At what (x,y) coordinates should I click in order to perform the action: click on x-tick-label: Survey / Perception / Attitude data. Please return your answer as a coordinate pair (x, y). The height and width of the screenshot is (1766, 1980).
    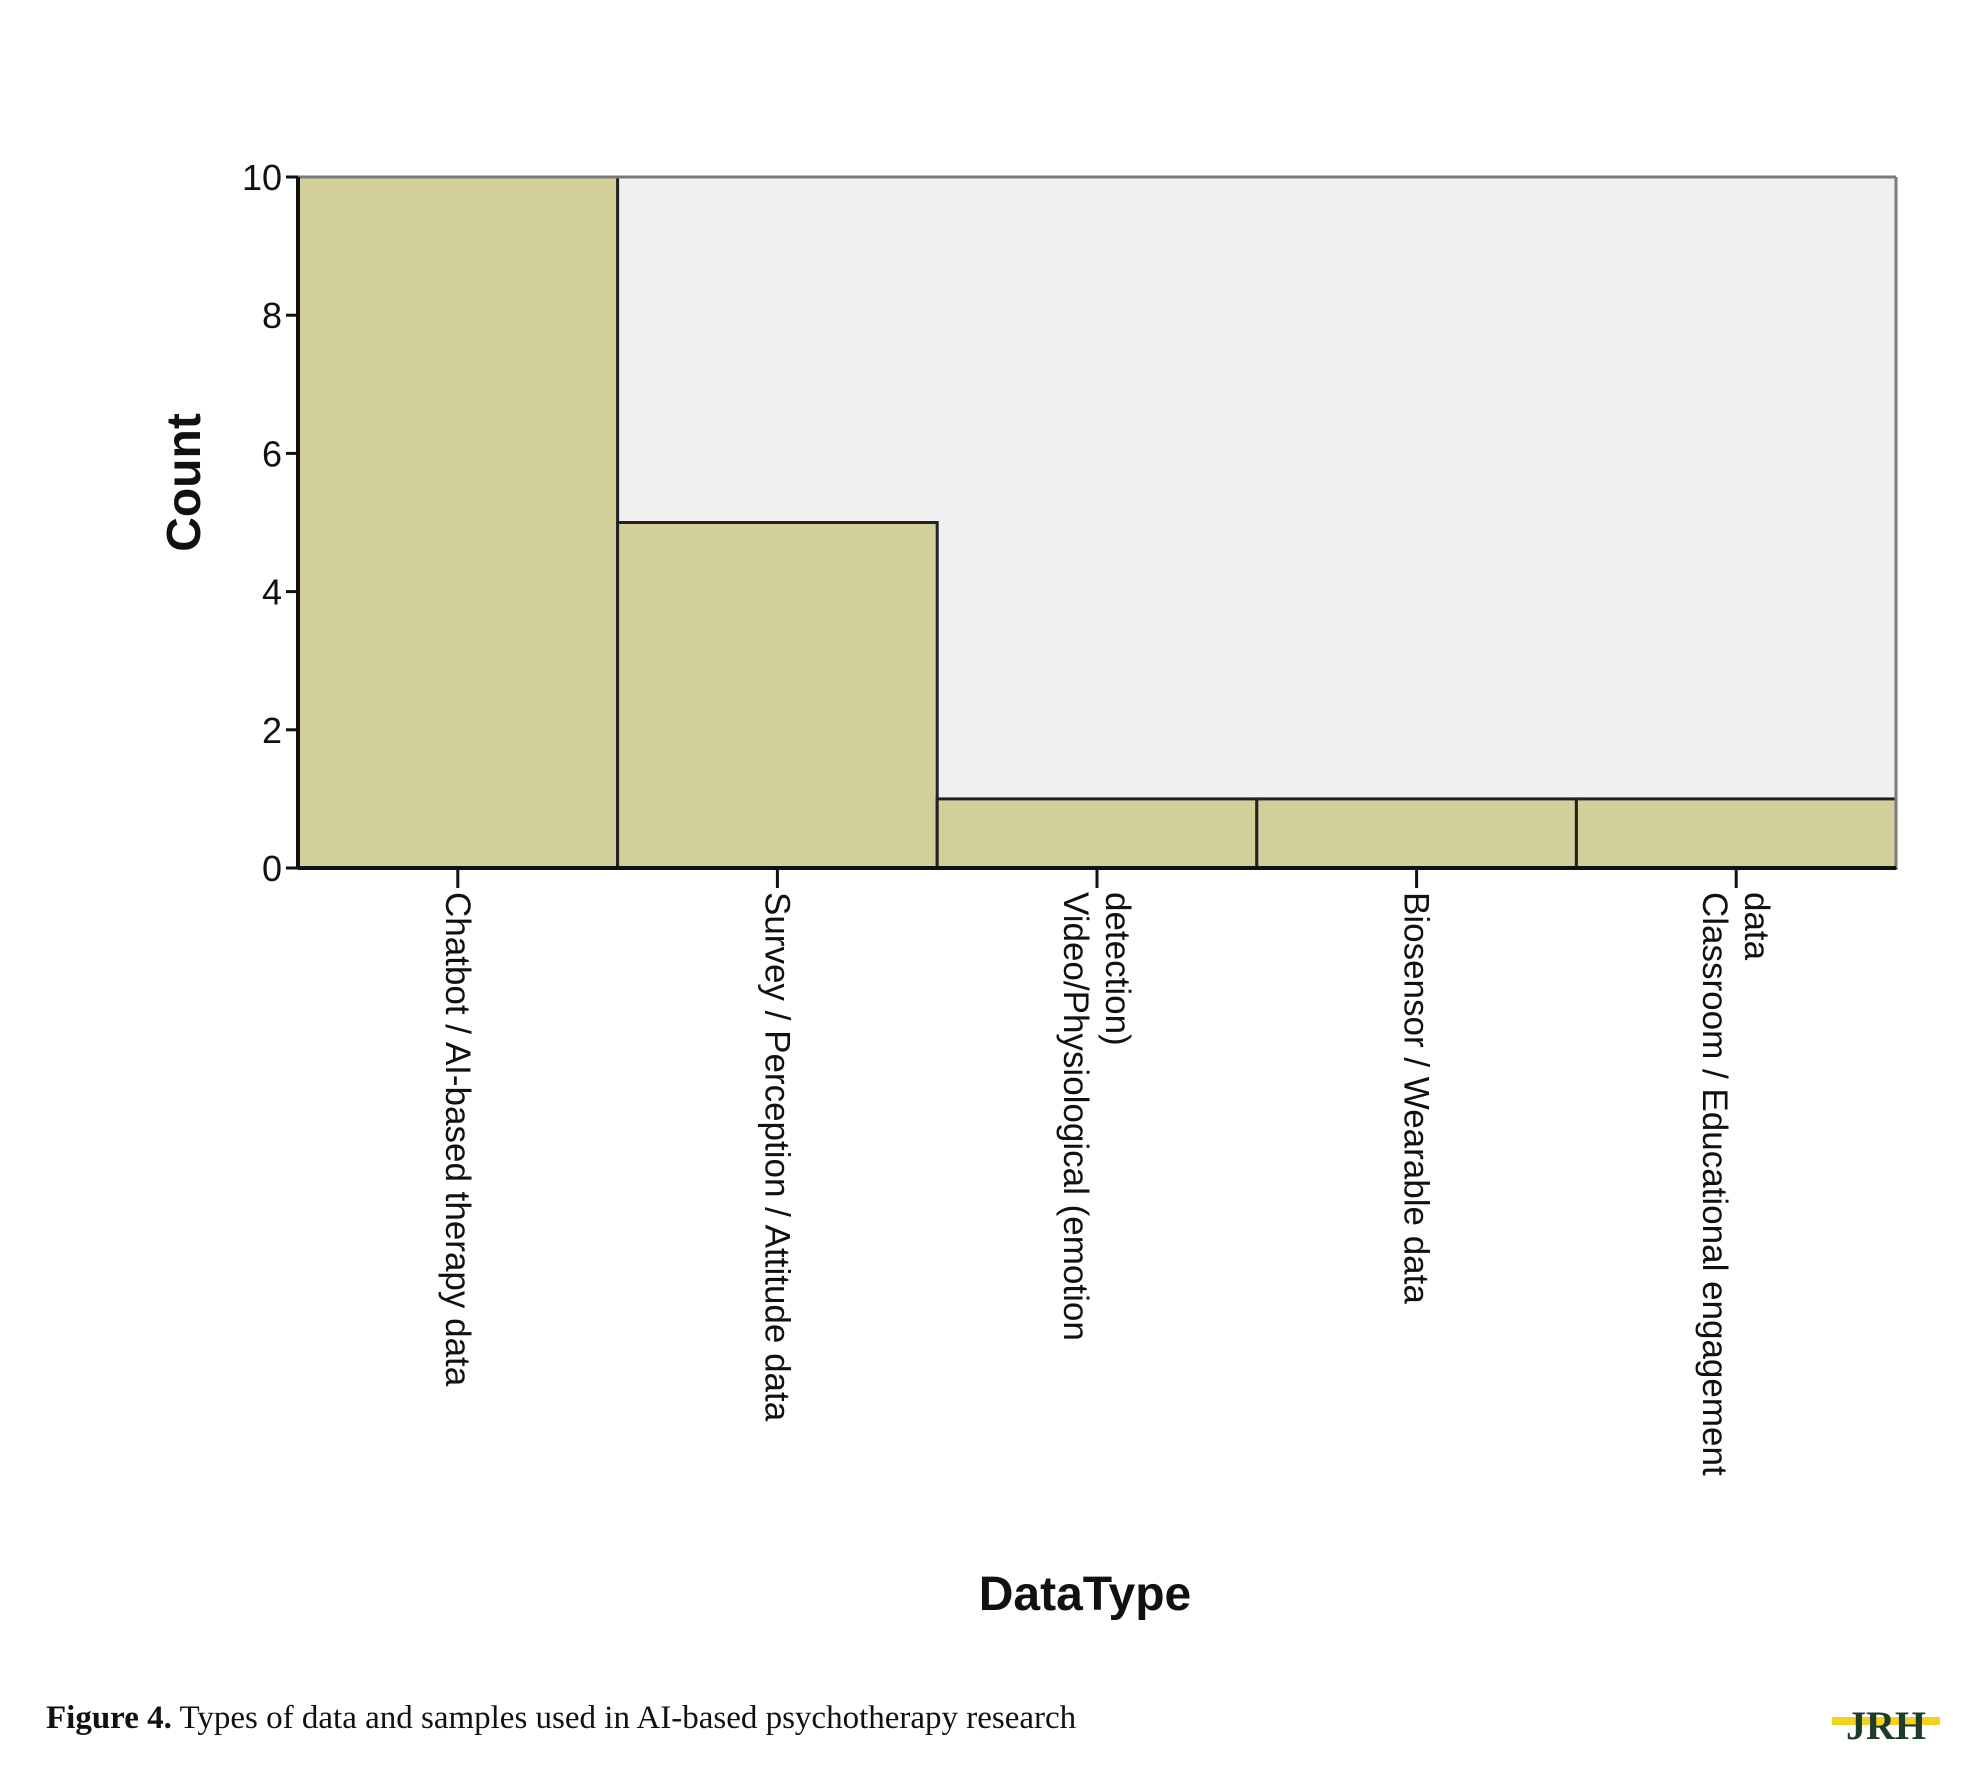
    Looking at the image, I should click on (776, 1157).